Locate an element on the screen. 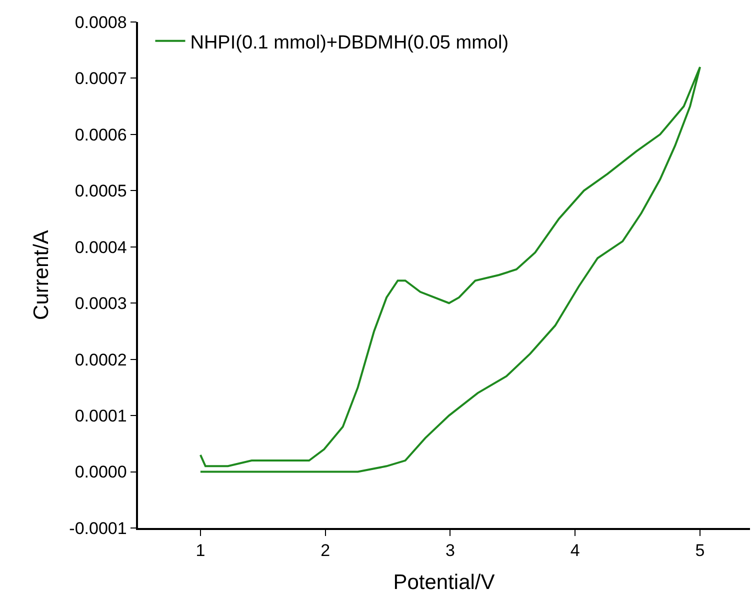 The width and height of the screenshot is (755, 604). x-tick-label: 4 is located at coordinates (575, 550).